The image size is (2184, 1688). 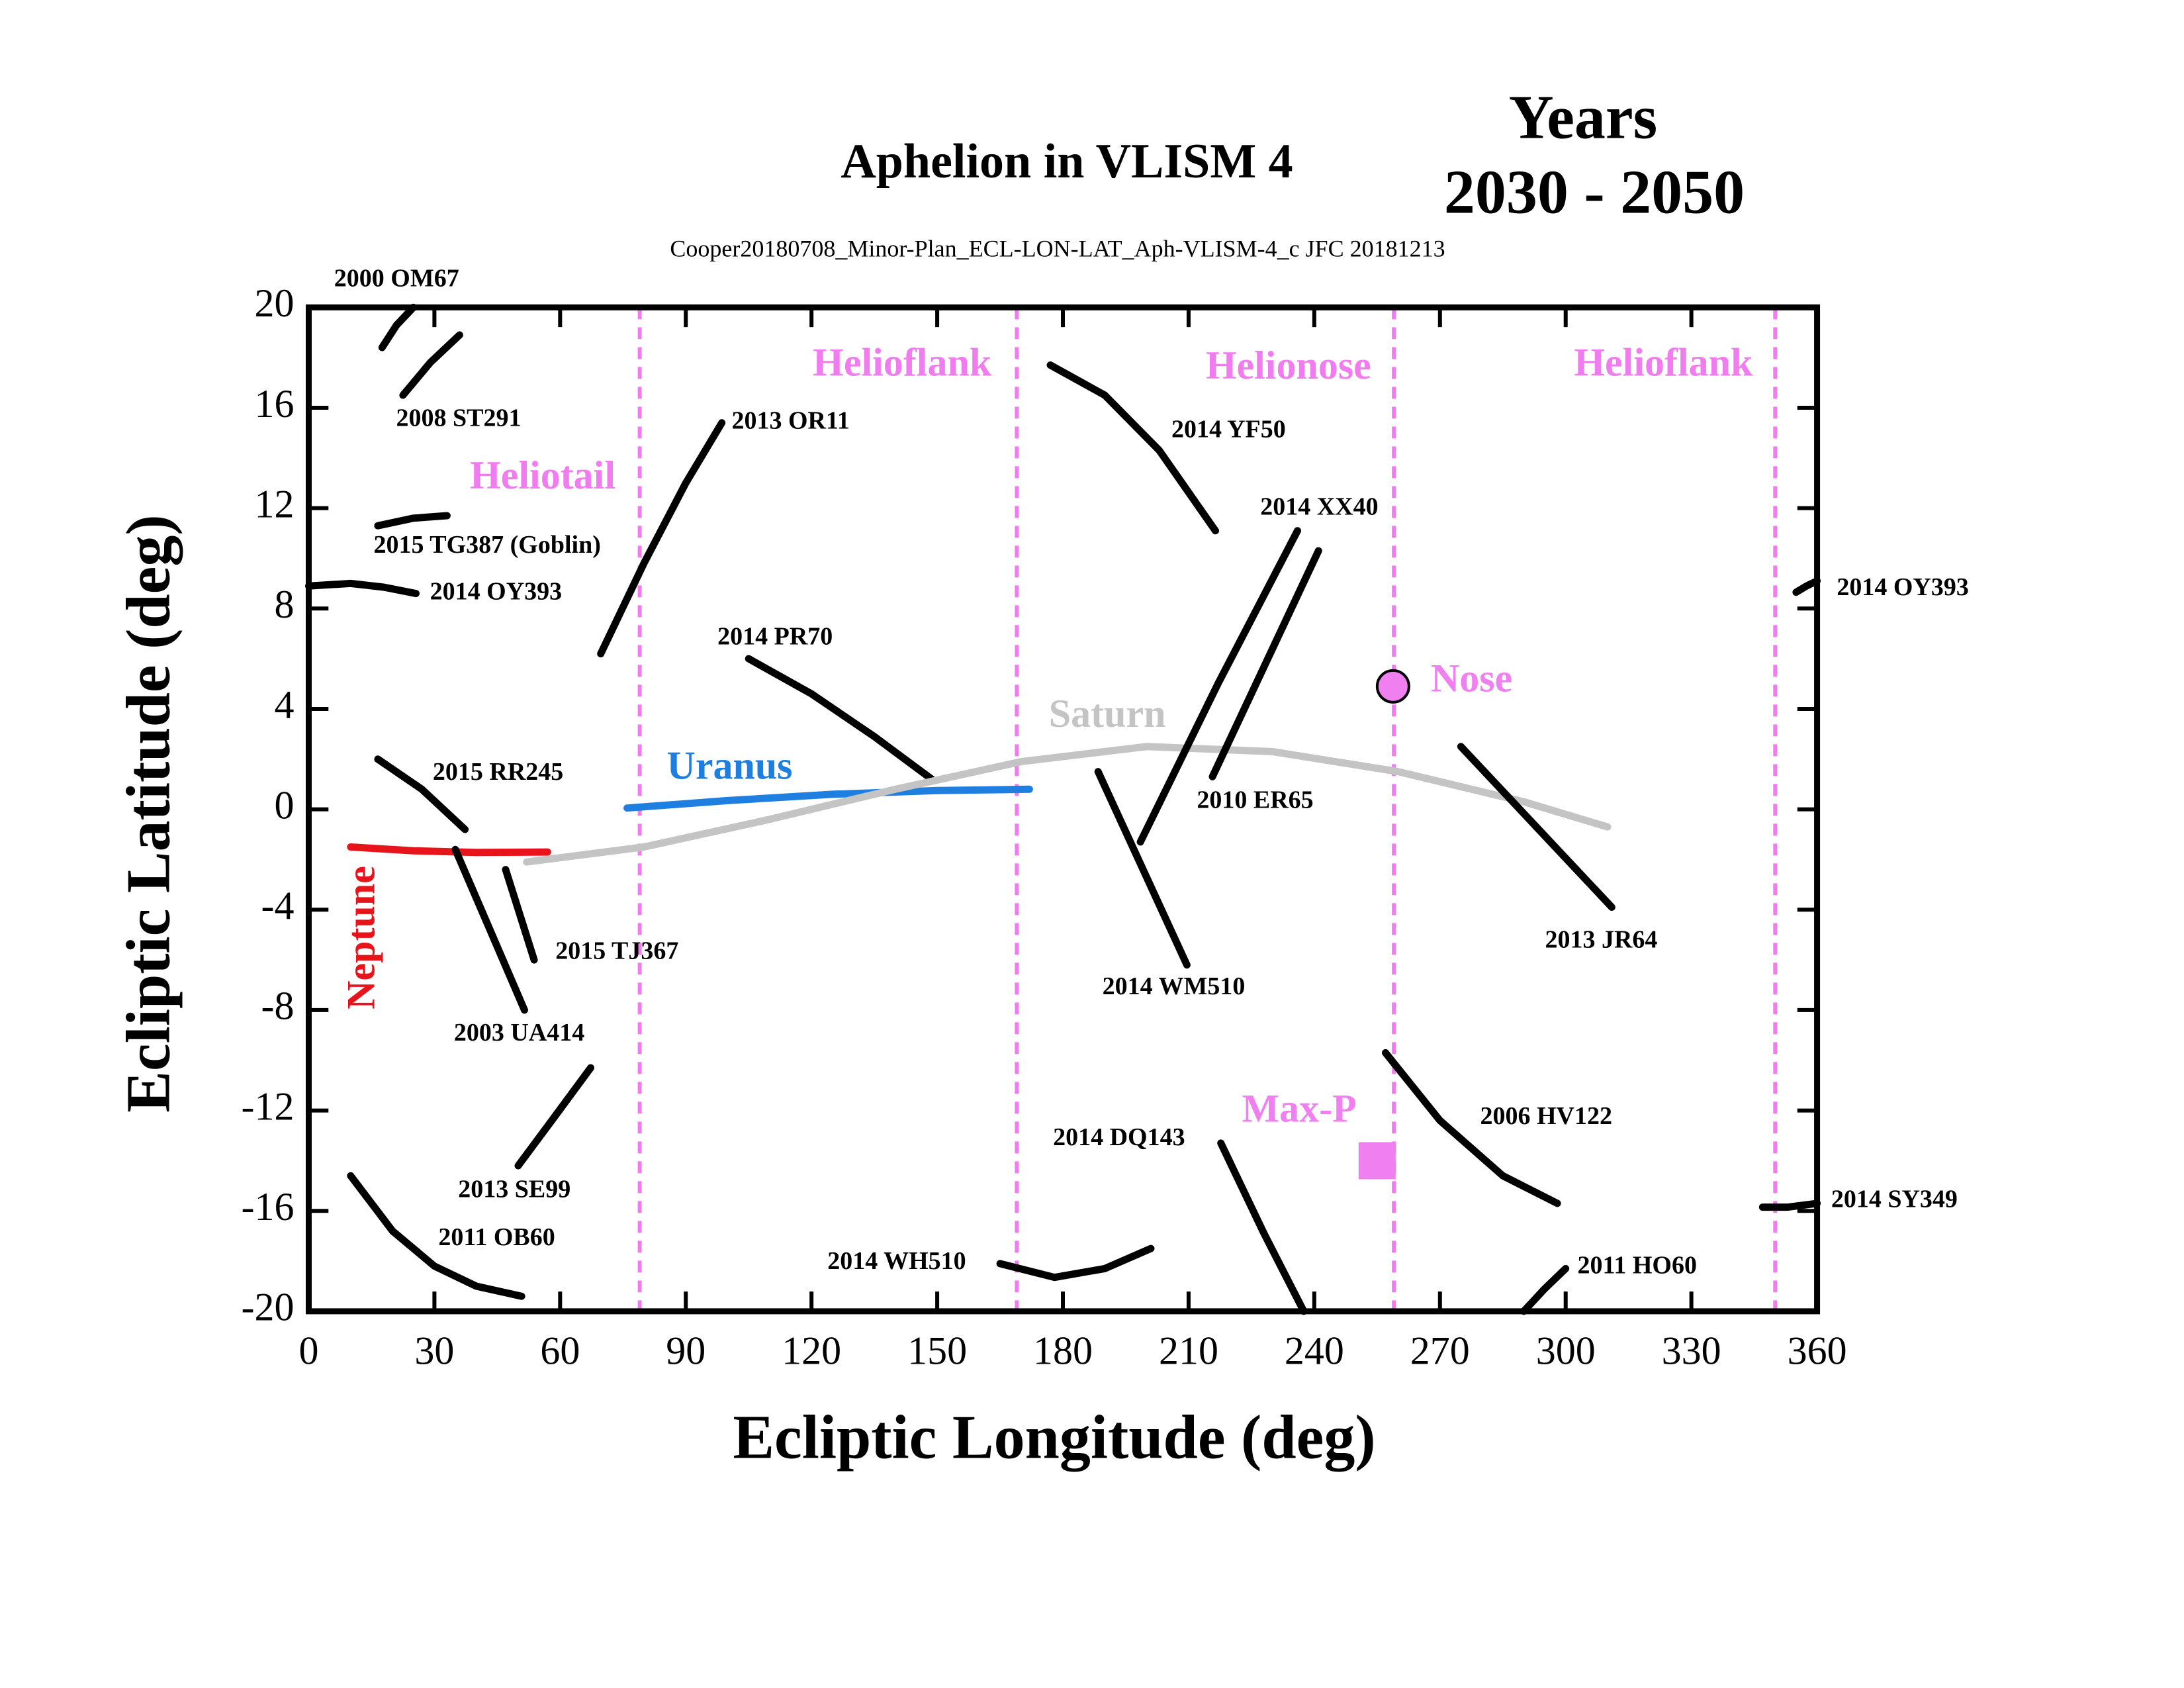 I want to click on y-tick-label: 0, so click(x=284, y=805).